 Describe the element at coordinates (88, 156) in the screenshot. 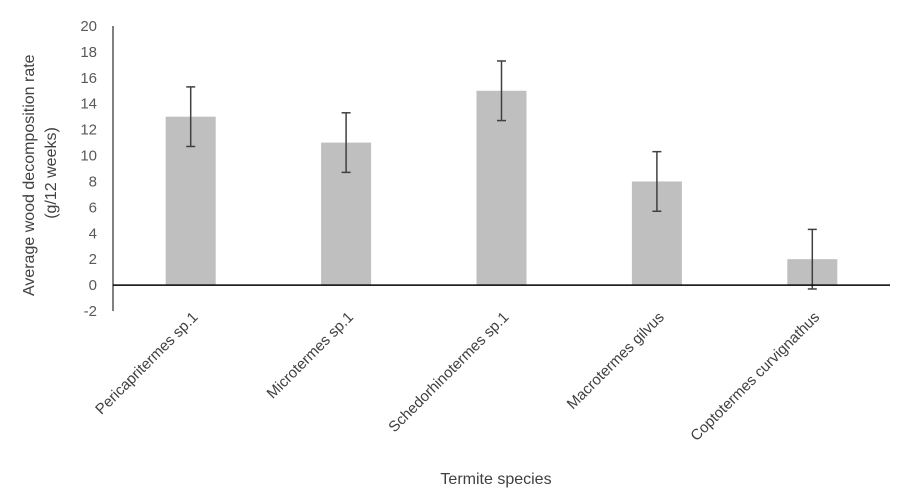

I see `y-tick-label: 10` at that location.